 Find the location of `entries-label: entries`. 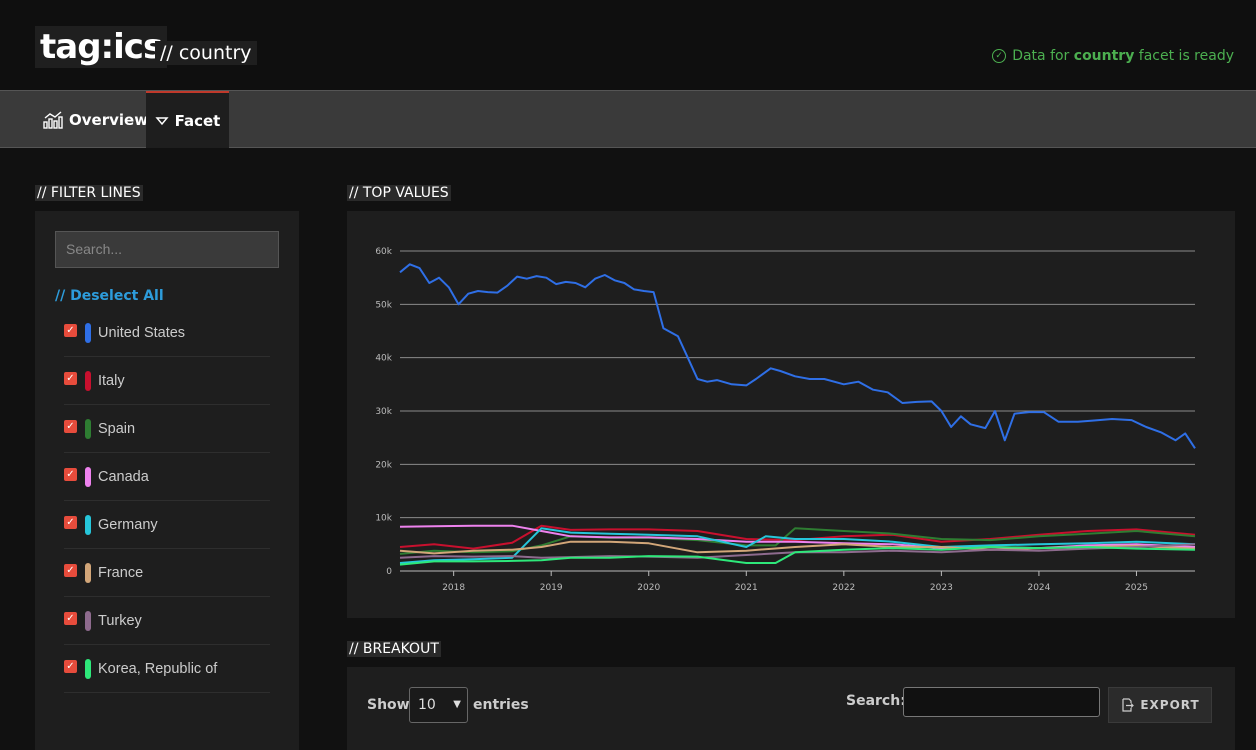

entries-label: entries is located at coordinates (501, 705).